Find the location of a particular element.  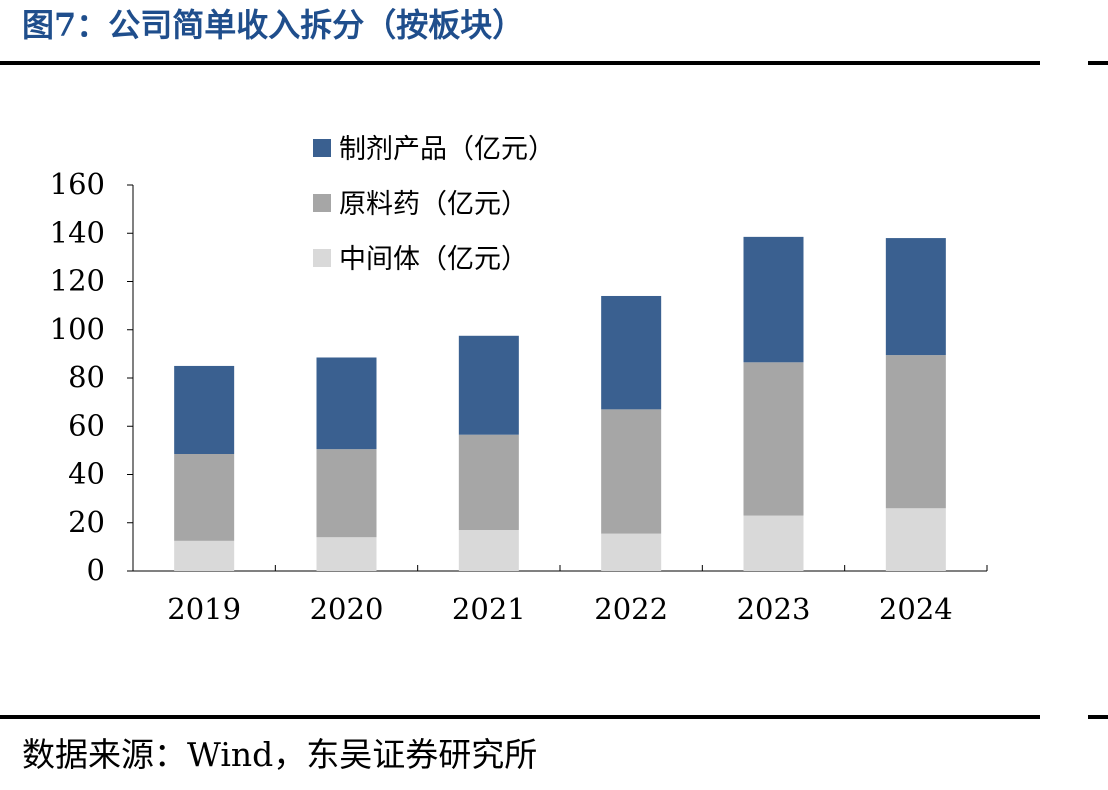

x-tick-label: 2022 is located at coordinates (631, 609).